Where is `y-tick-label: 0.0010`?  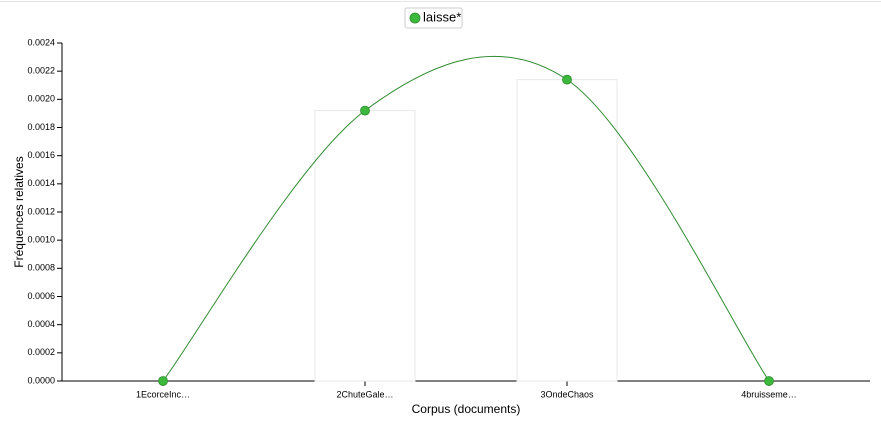 y-tick-label: 0.0010 is located at coordinates (41, 240).